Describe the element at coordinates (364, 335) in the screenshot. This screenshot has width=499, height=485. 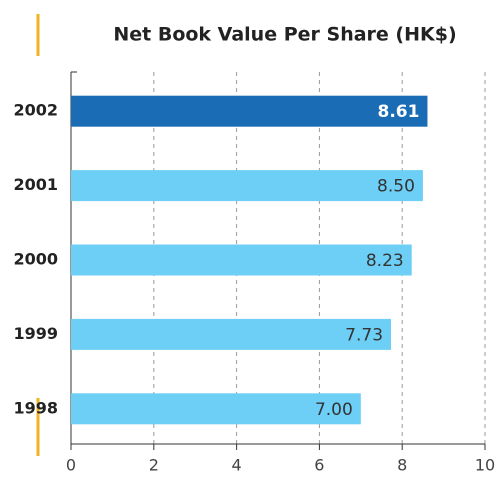
I see `value-label: 7.73` at that location.